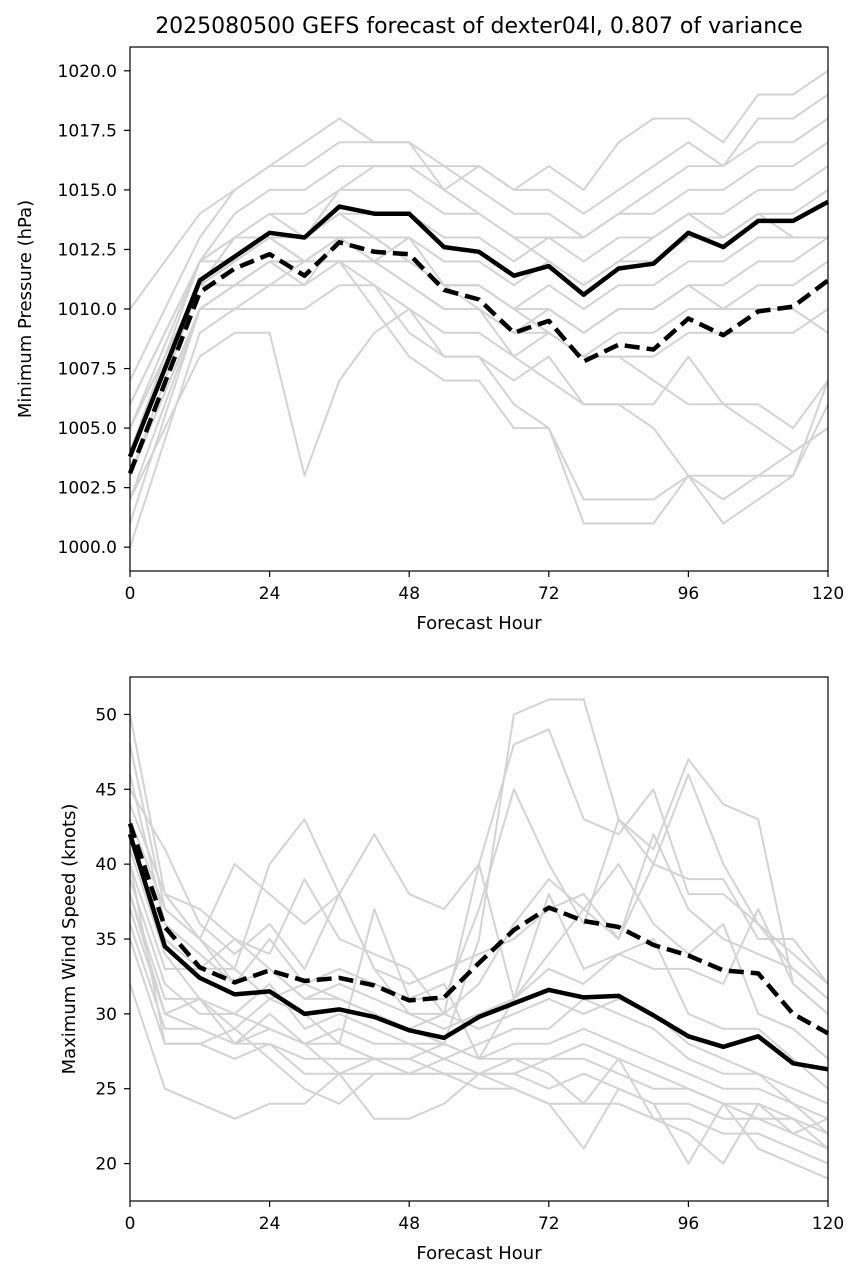 This screenshot has width=863, height=1279. Describe the element at coordinates (106, 1090) in the screenshot. I see `wind-y-tick-label: 25` at that location.